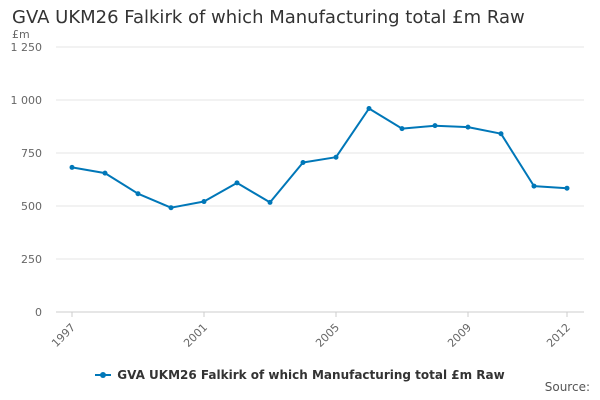  I want to click on y-tick-label: 1 000, so click(27, 100).